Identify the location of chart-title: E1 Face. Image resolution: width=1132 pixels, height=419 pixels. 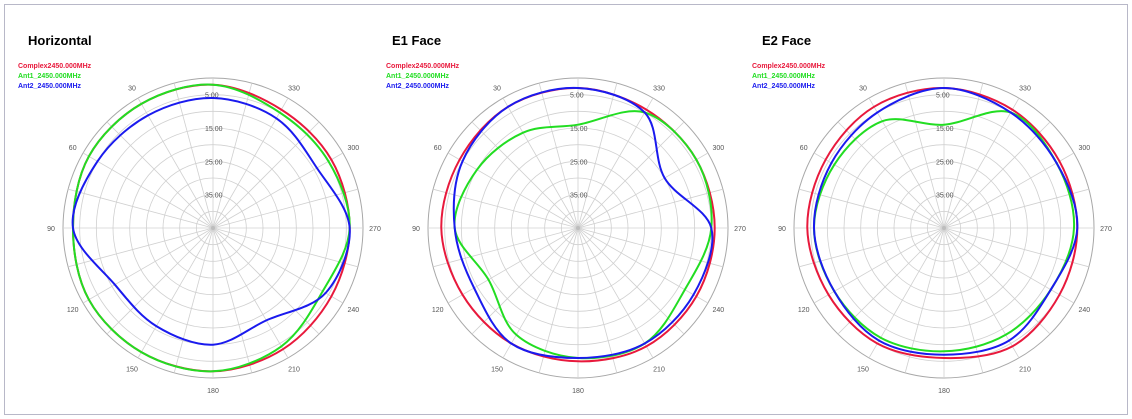
(416, 40).